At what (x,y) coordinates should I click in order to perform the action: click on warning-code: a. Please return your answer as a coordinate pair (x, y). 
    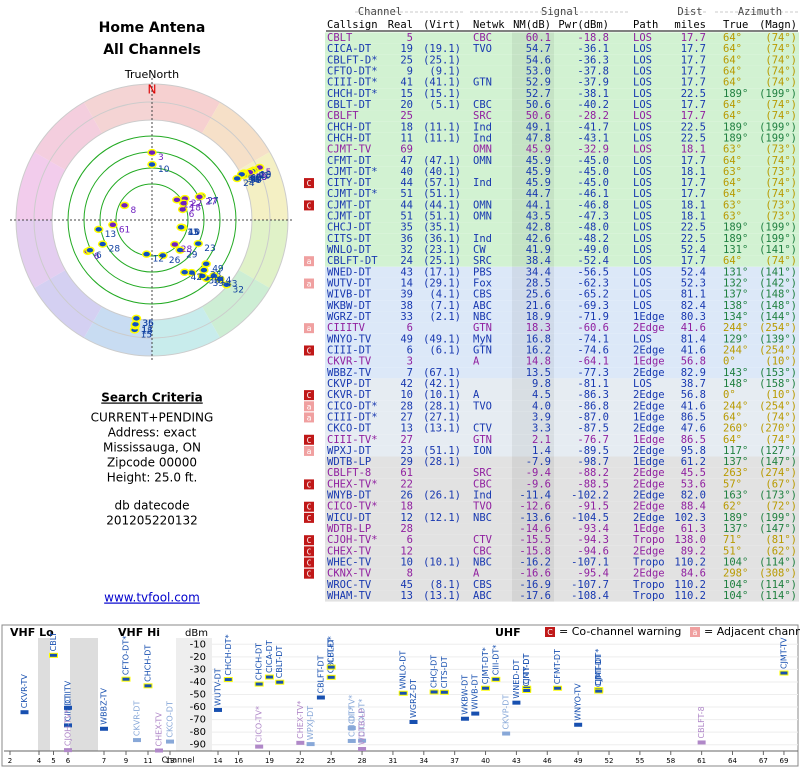
    Looking at the image, I should click on (309, 284).